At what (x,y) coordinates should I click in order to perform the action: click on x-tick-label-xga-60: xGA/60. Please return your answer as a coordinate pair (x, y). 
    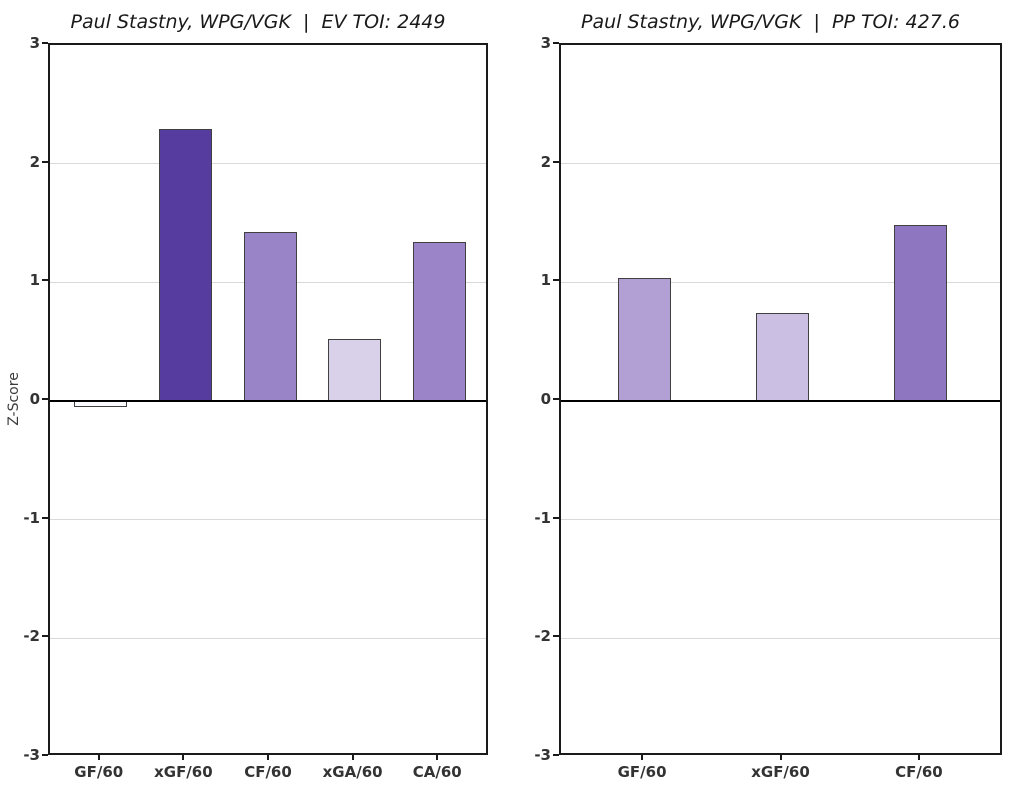
    Looking at the image, I should click on (352, 772).